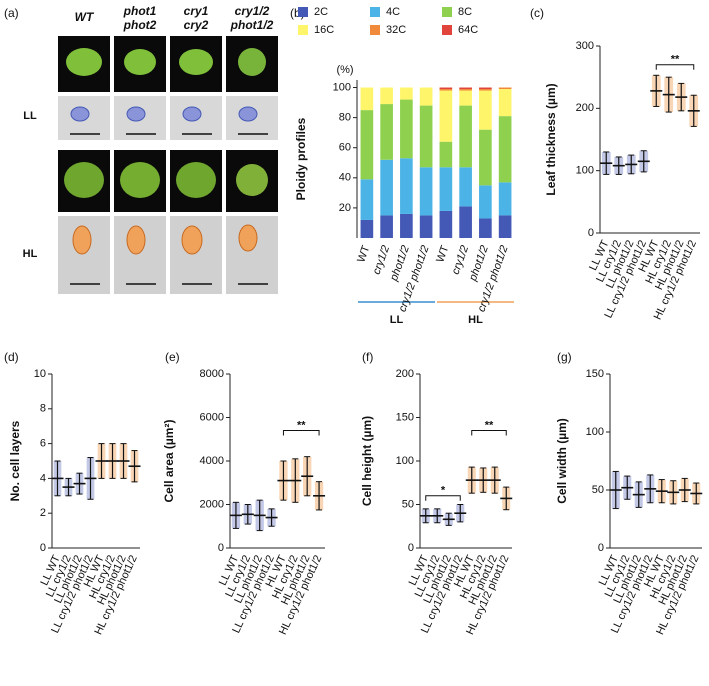 The image size is (709, 686). Describe the element at coordinates (465, 12) in the screenshot. I see `legend-label: 8C` at that location.